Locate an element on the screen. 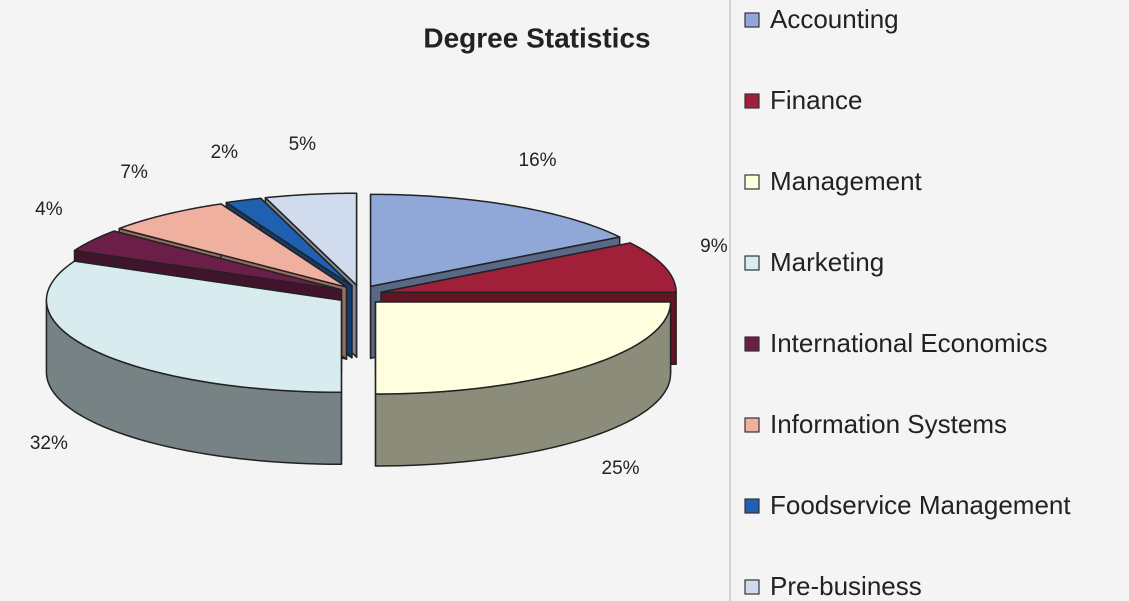 The height and width of the screenshot is (601, 1129). value-label: 25% is located at coordinates (621, 468).